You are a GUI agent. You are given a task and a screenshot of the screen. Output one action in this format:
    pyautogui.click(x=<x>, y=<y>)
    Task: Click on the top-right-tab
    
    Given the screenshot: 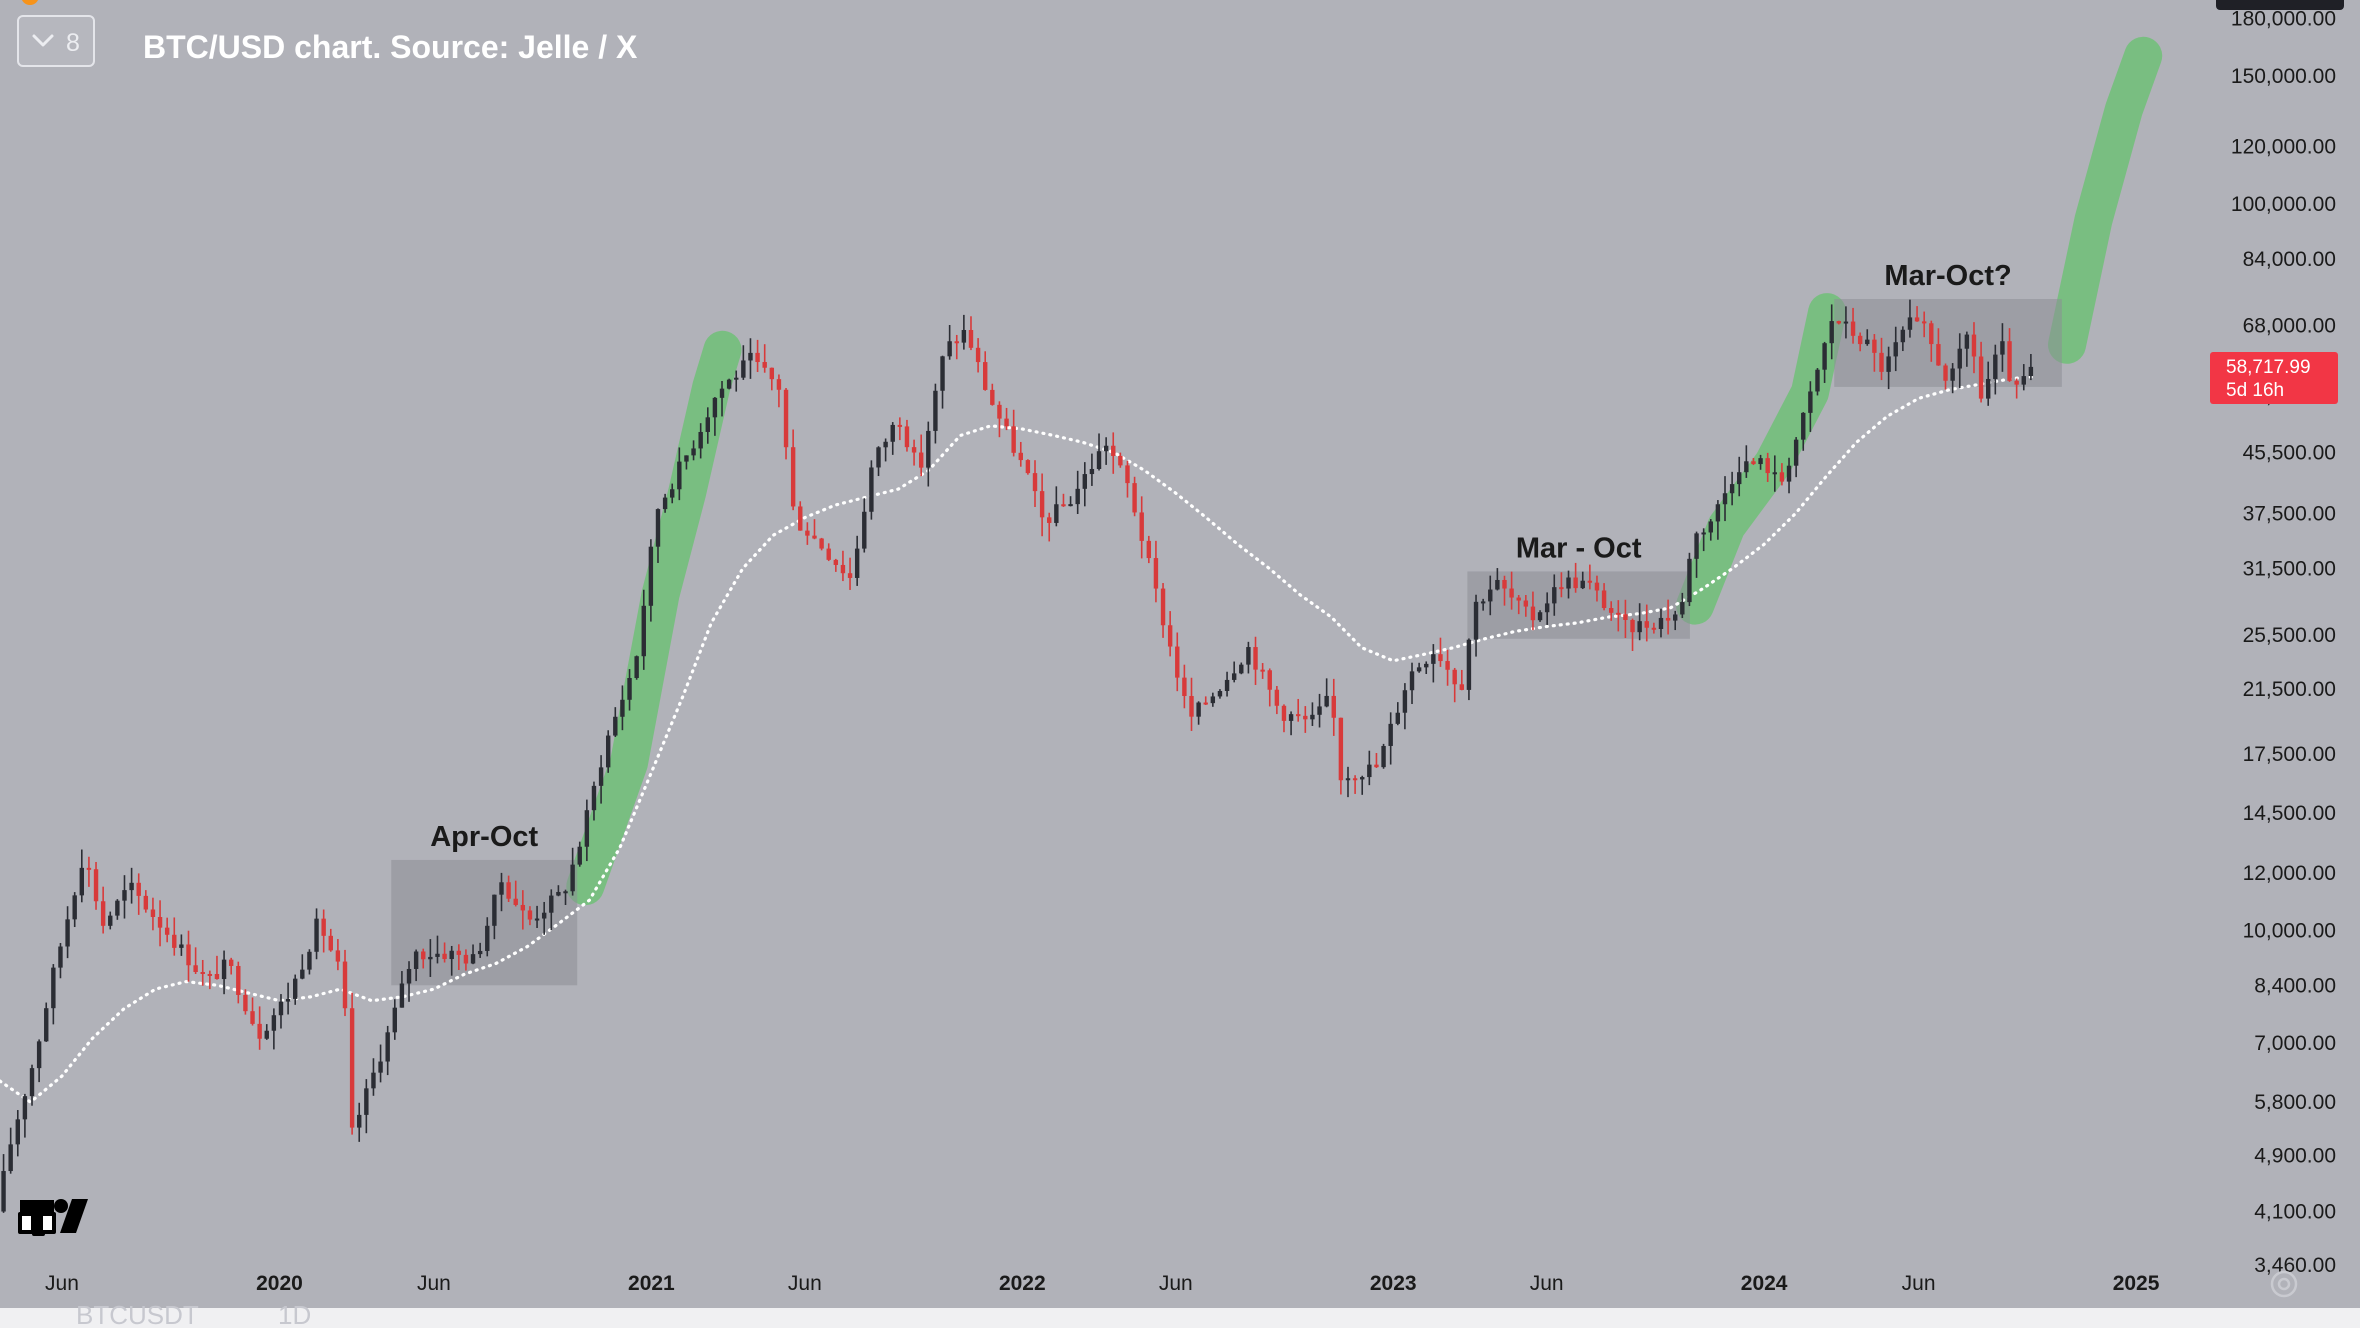 What is the action you would take?
    pyautogui.click(x=2280, y=5)
    